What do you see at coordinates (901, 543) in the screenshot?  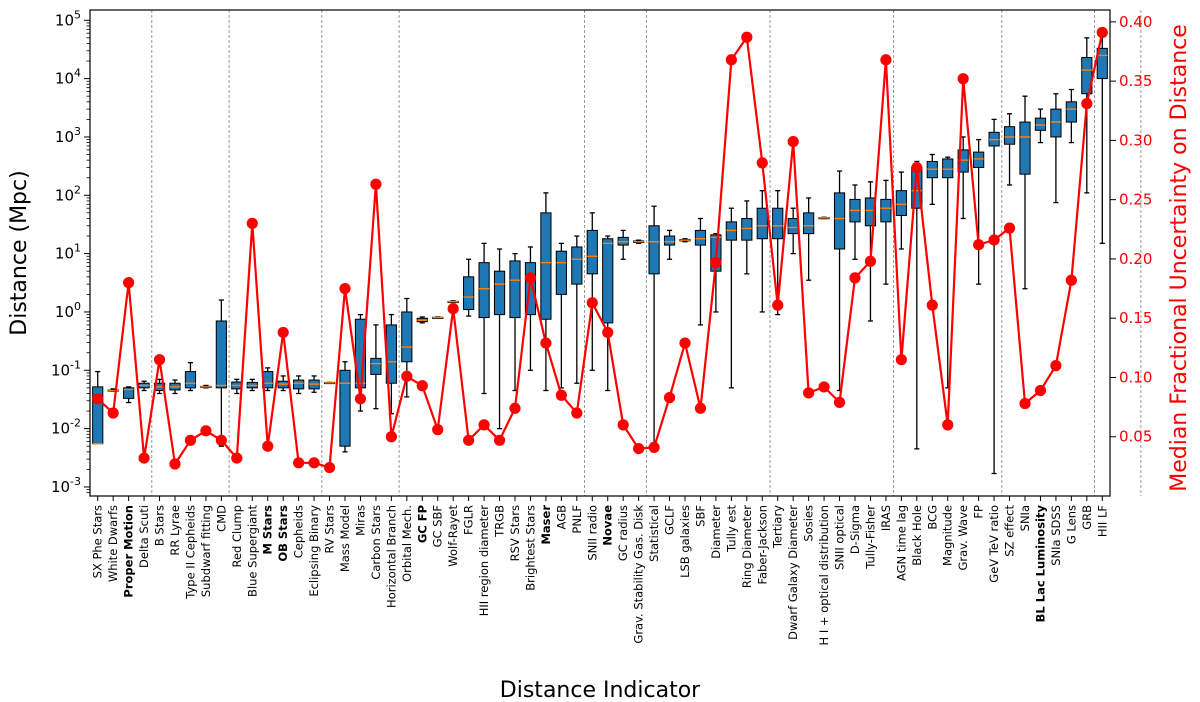 I see `category-label: AGN time lag` at bounding box center [901, 543].